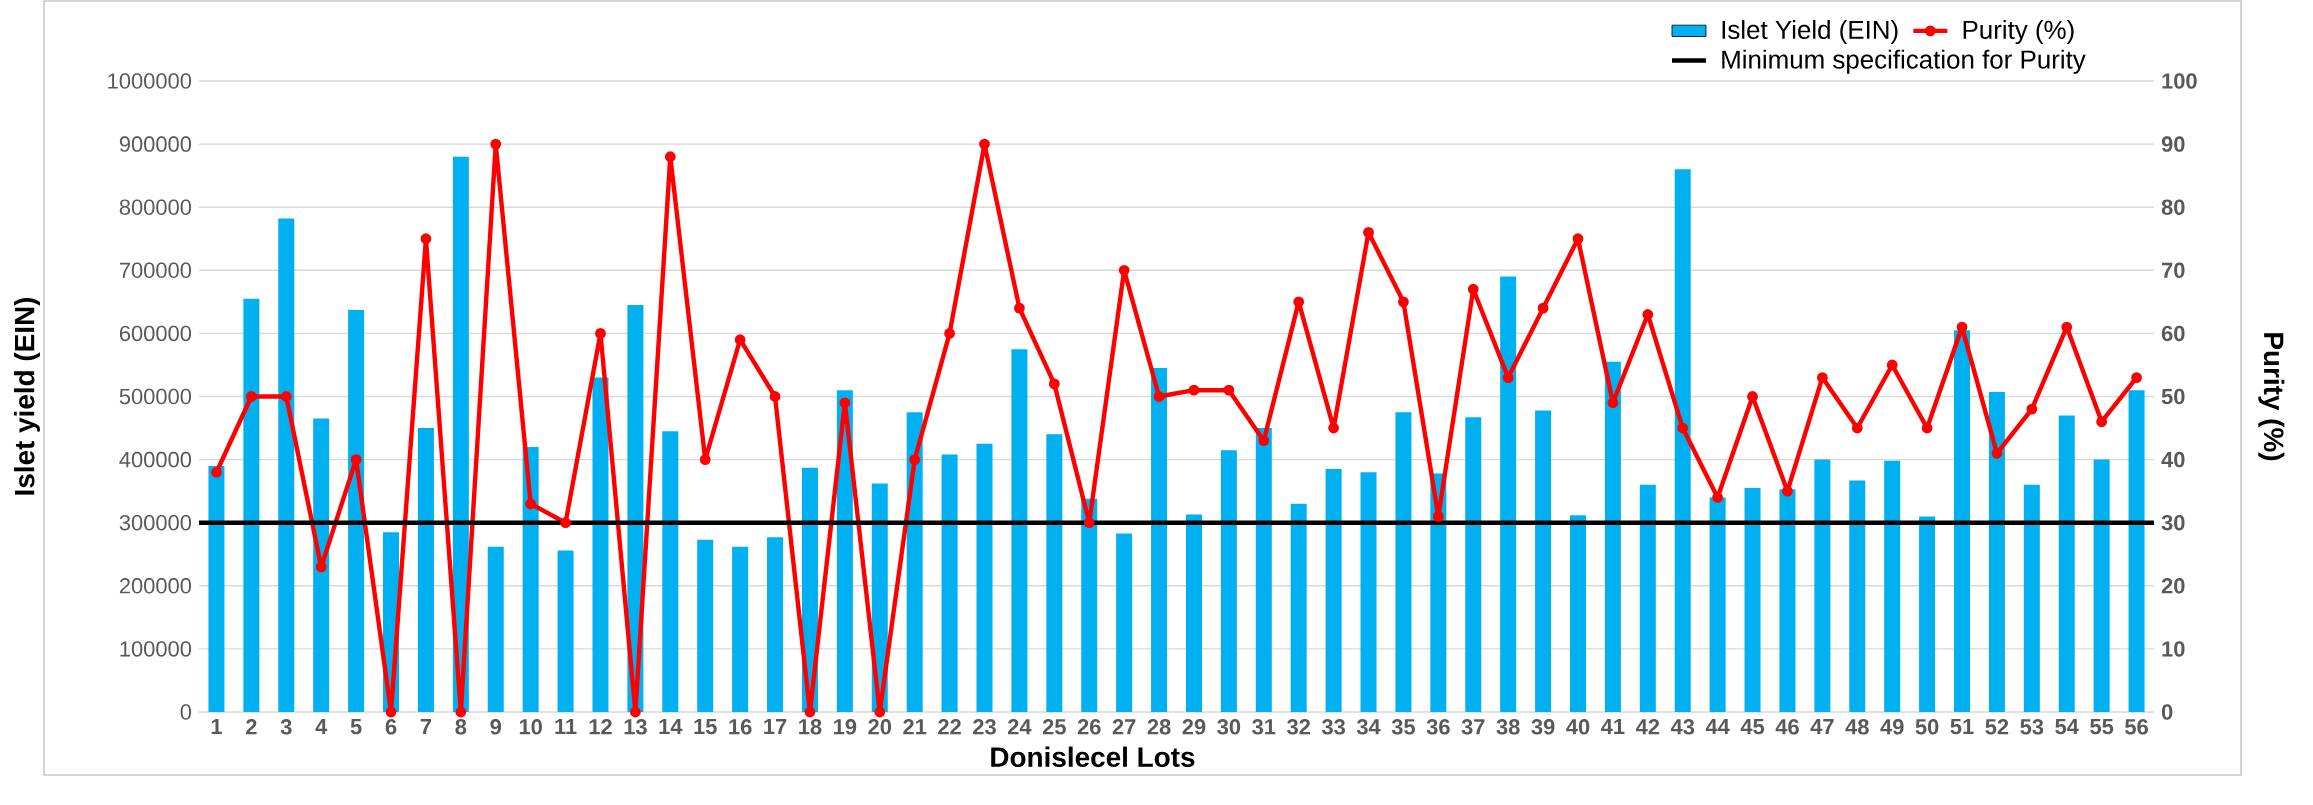  Describe the element at coordinates (1752, 727) in the screenshot. I see `x-tick-label: 45` at that location.